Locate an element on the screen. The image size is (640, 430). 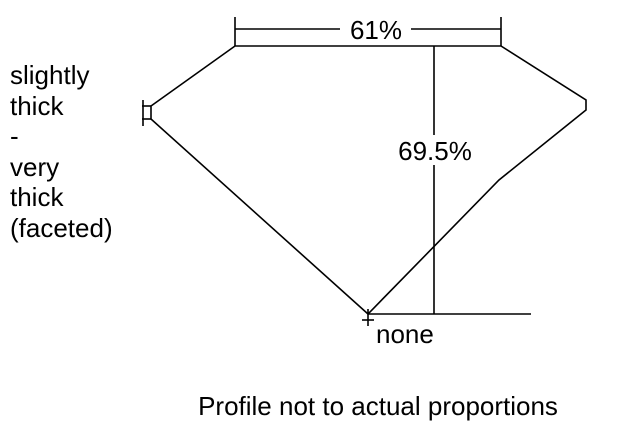
depth-percent-label: 69.5% is located at coordinates (435, 151).